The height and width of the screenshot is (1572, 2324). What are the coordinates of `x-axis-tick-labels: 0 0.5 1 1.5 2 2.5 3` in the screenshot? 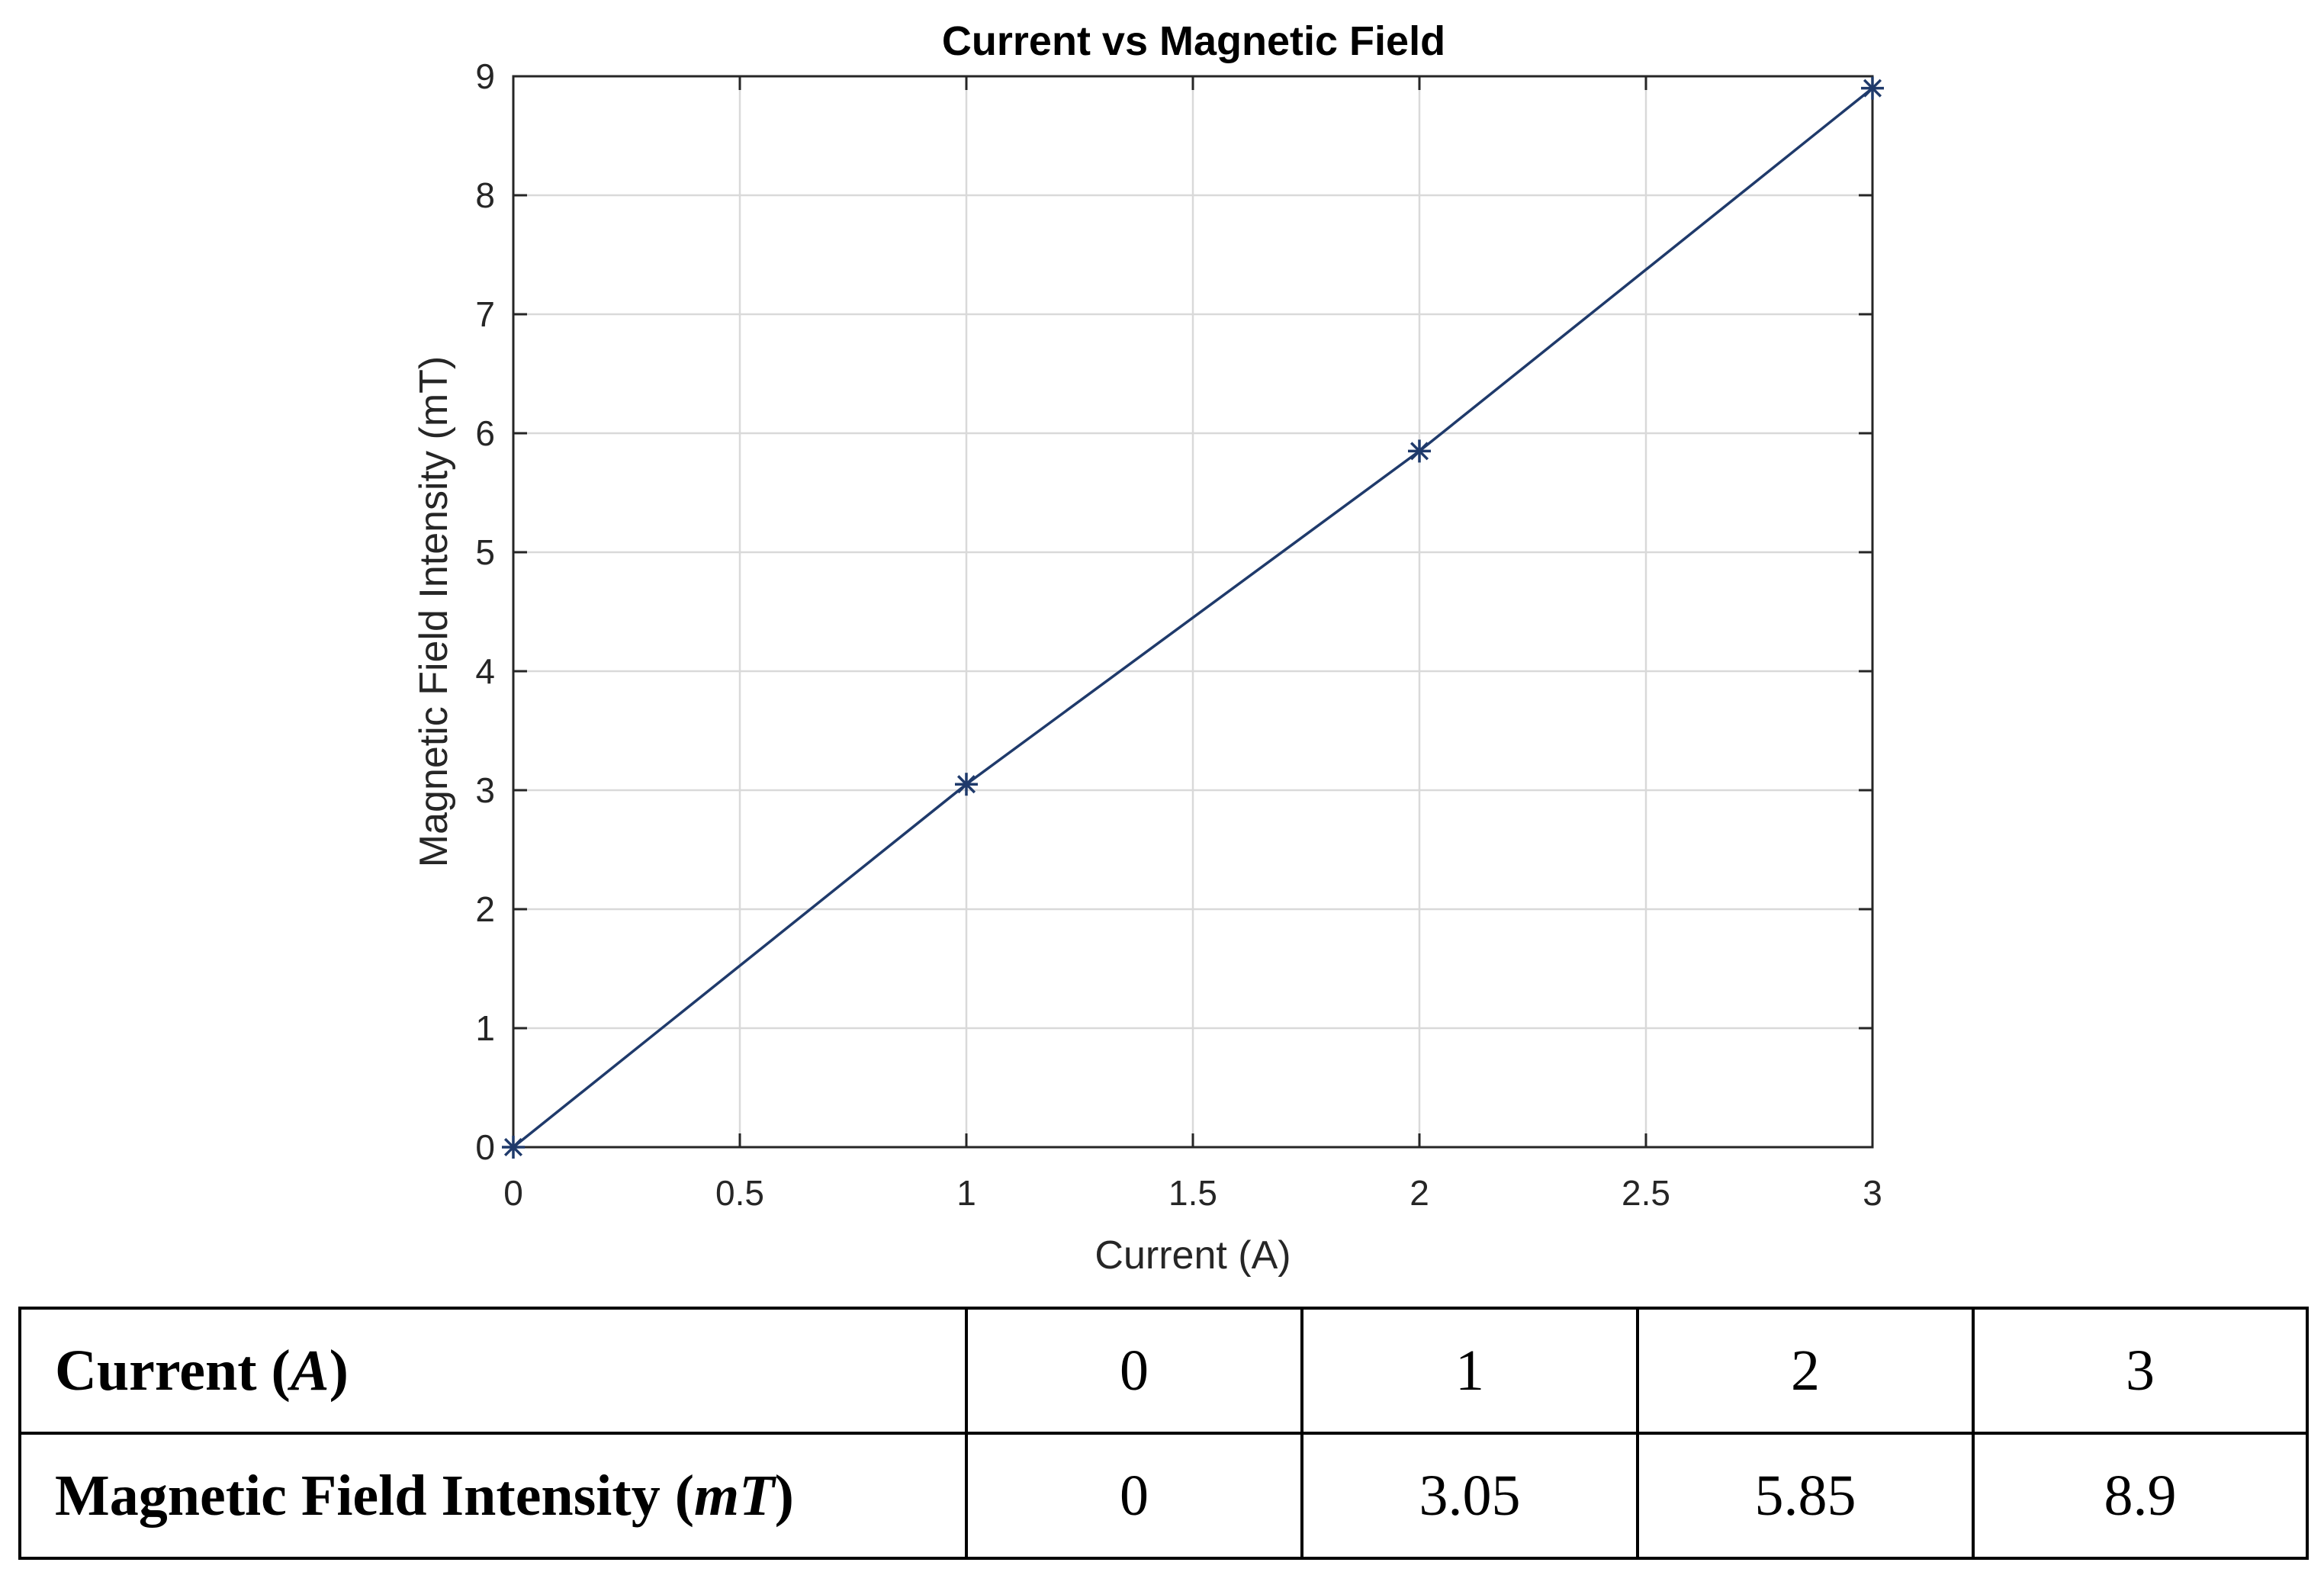 It's located at (1192, 1193).